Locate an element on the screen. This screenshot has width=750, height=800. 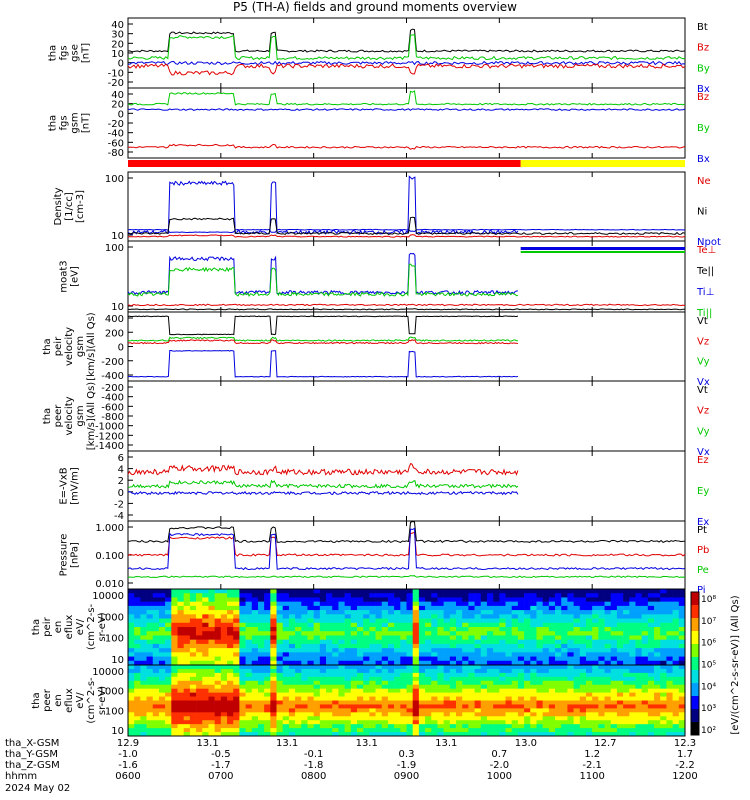
ytick-label-fgs_gsm: -80 is located at coordinates (116, 153).